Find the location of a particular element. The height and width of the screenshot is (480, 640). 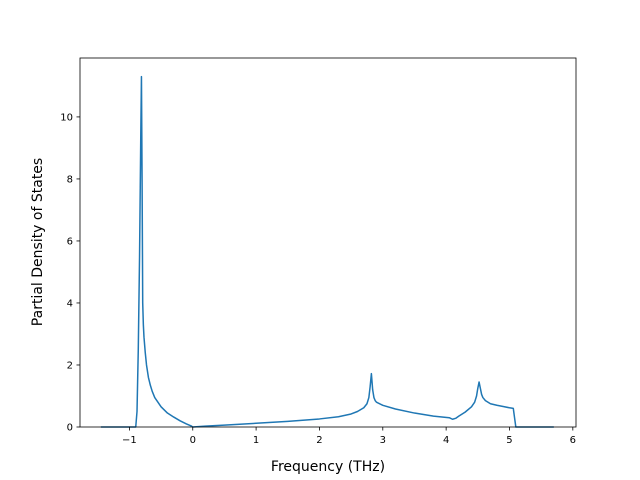

y-axis: 0 2 4 6 8 10 is located at coordinates (70, 273).